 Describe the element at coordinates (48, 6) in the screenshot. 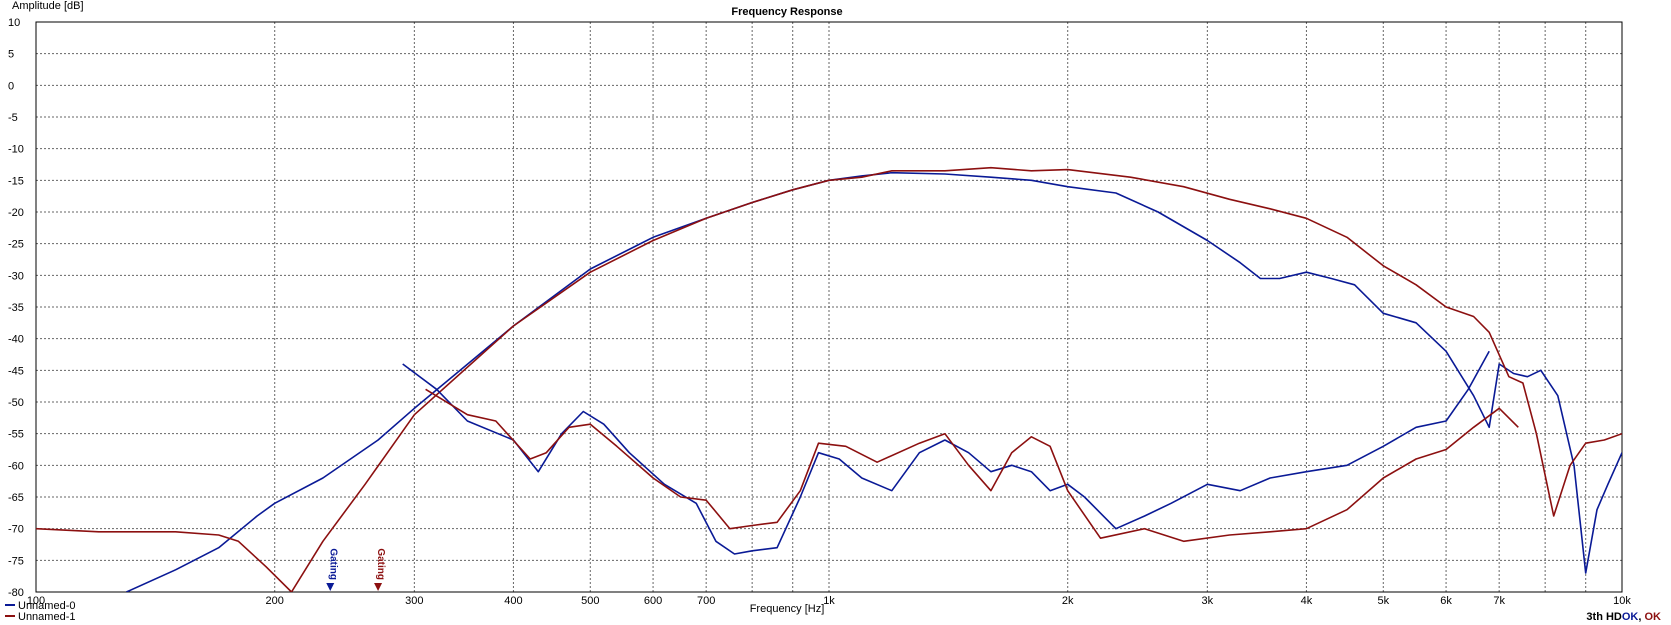

I see `y-axis-label: Amplitude [dB]` at that location.